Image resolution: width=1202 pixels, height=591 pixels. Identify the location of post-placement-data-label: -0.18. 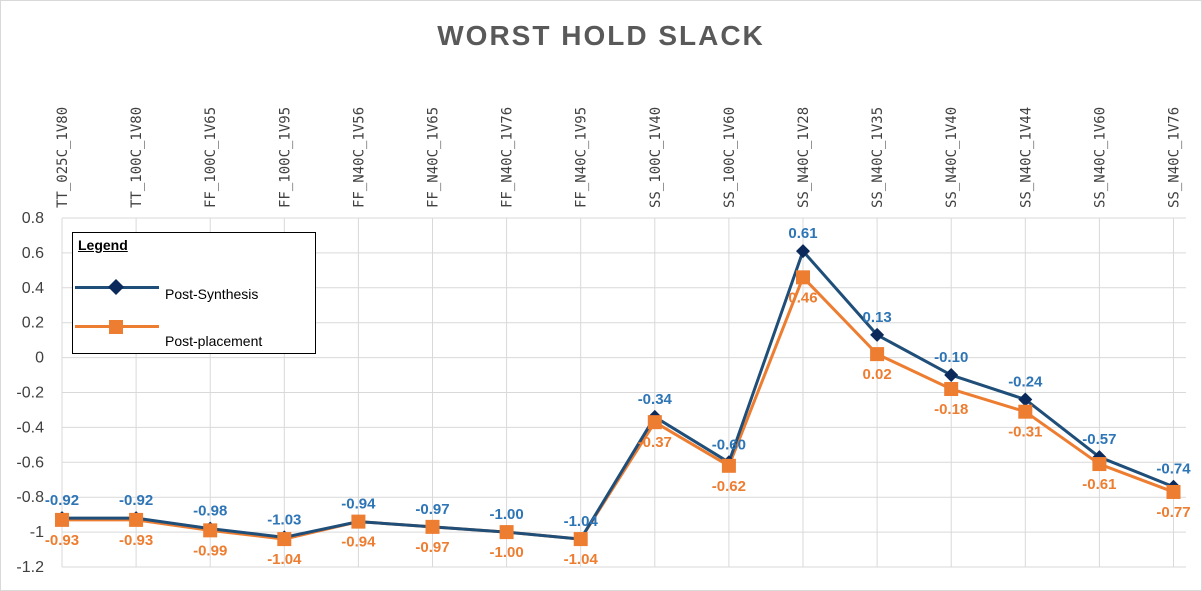
(951, 409).